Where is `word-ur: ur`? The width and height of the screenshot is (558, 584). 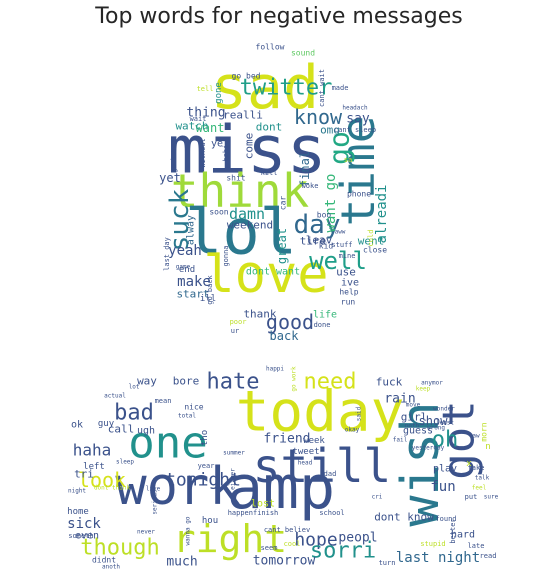 word-ur: ur is located at coordinates (235, 331).